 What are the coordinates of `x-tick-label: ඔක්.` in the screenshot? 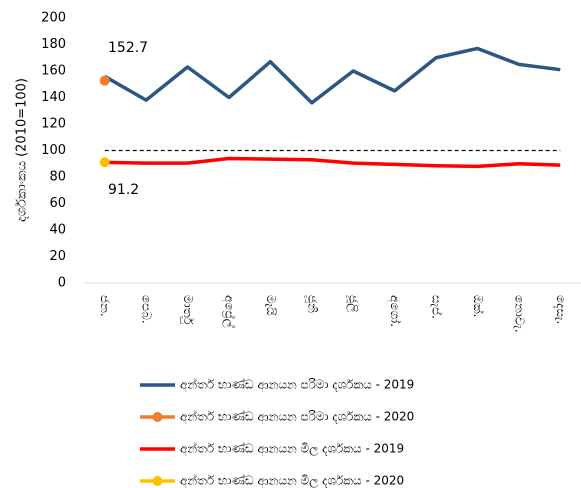 It's located at (478, 306).